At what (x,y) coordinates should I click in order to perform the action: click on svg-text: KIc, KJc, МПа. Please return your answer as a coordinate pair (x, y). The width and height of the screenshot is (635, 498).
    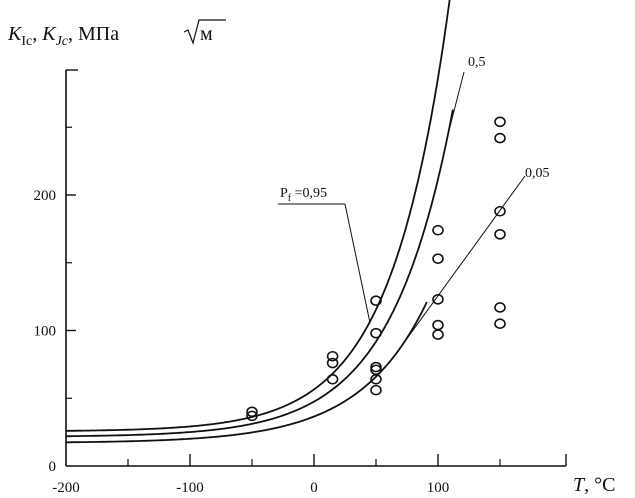
    Looking at the image, I should click on (63, 36).